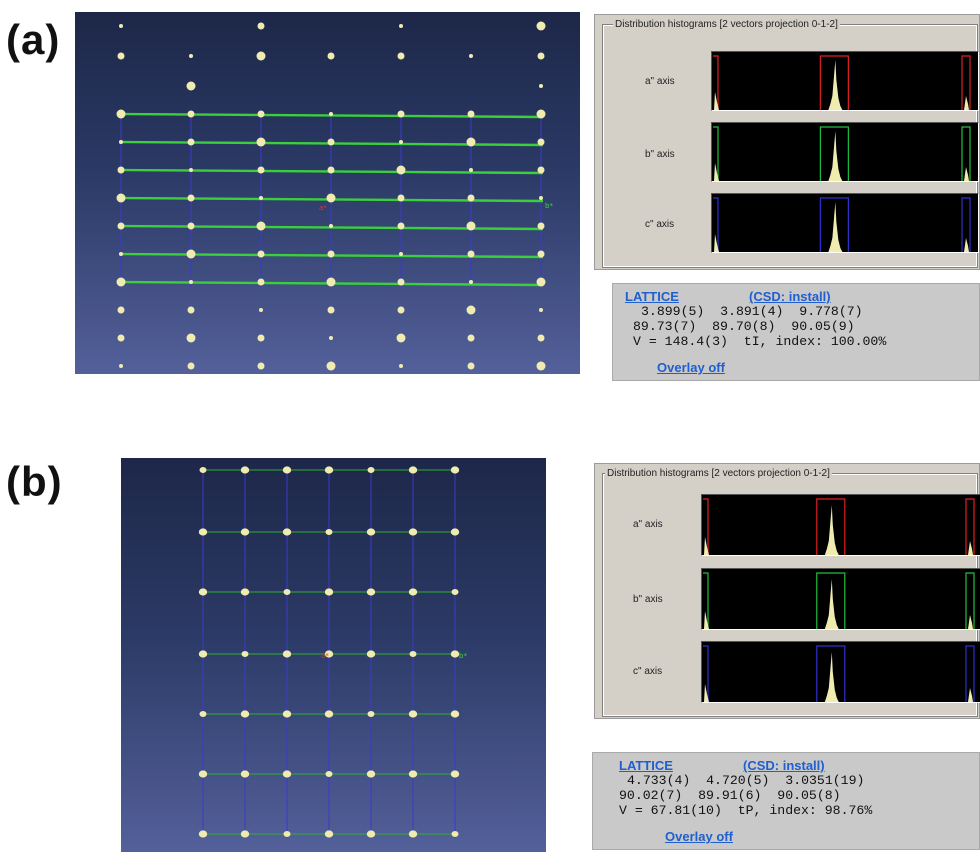 The height and width of the screenshot is (852, 980). Describe the element at coordinates (323, 208) in the screenshot. I see `axis-marker-a-star: a*` at that location.